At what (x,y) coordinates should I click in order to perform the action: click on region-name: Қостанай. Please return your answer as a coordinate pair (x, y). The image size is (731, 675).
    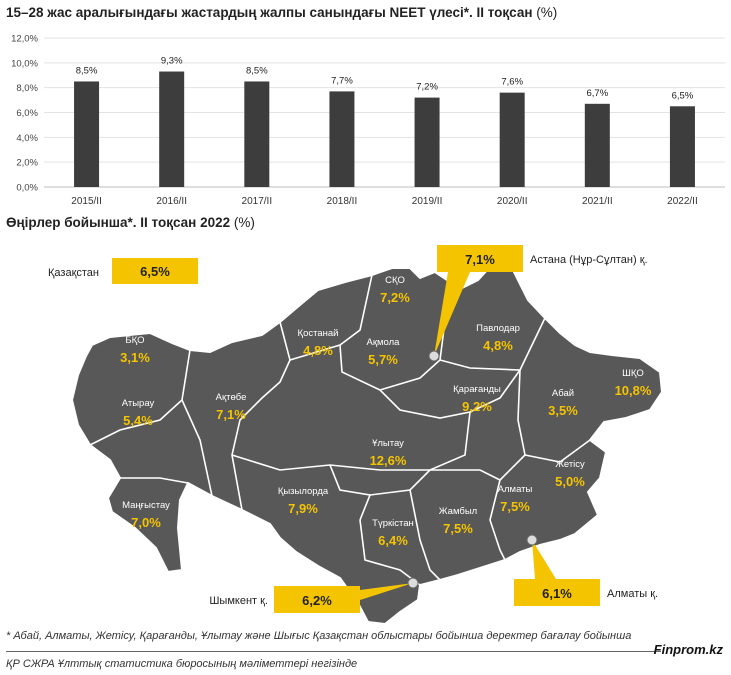
    Looking at the image, I should click on (318, 333).